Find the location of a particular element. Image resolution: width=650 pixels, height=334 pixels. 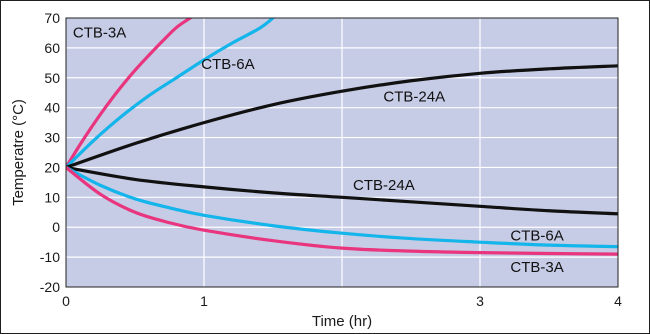

y-tick-label: 50 is located at coordinates (52, 78).